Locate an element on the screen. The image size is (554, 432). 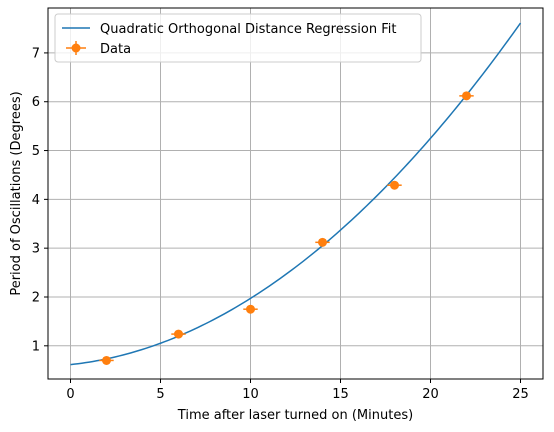
x-tick-label: 25 is located at coordinates (520, 394).